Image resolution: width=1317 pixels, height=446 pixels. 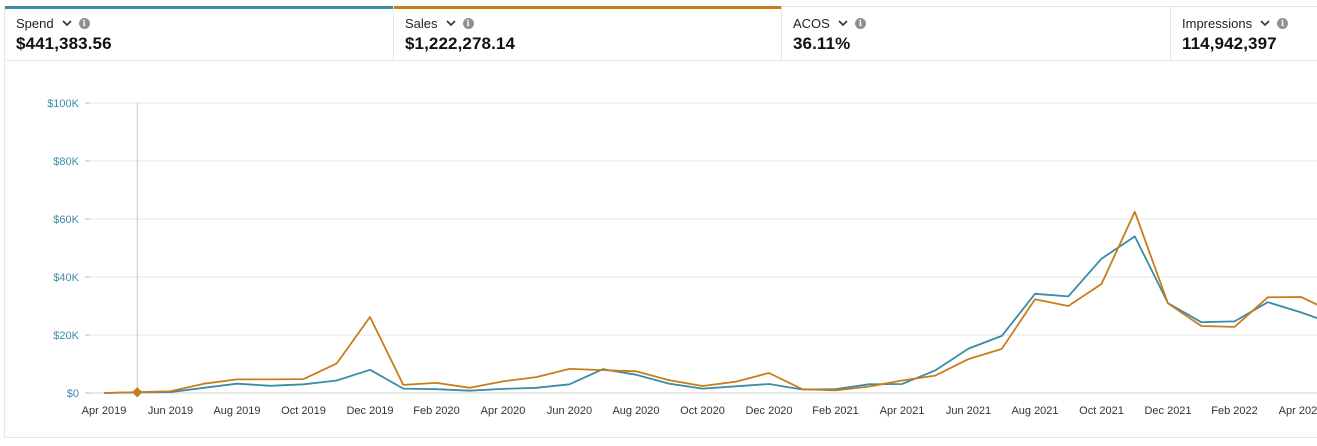 I want to click on metric-value: 36.11%, so click(x=822, y=43).